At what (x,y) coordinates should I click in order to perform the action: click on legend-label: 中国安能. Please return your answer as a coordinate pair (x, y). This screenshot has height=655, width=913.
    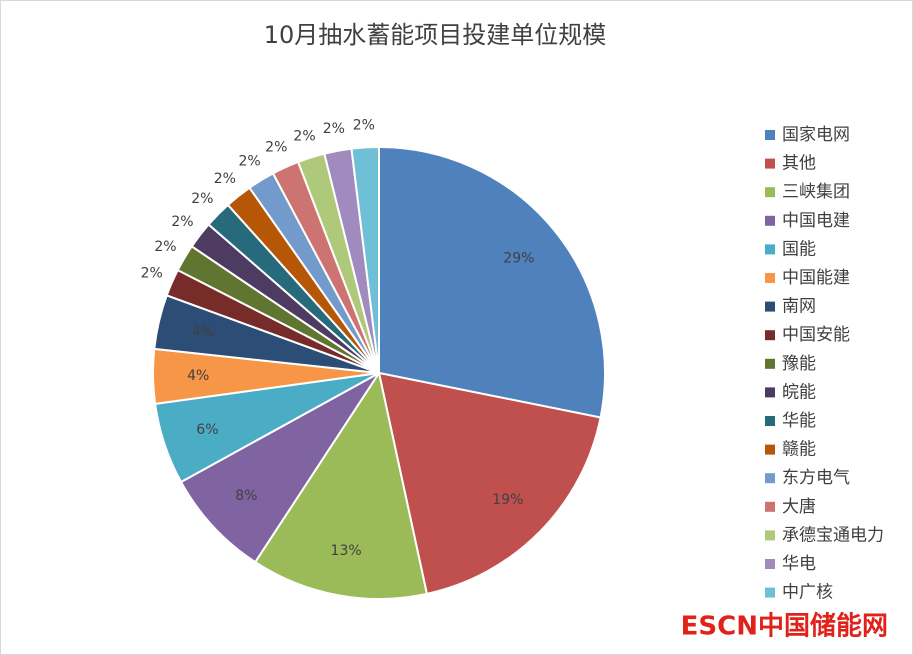
    Looking at the image, I should click on (816, 335).